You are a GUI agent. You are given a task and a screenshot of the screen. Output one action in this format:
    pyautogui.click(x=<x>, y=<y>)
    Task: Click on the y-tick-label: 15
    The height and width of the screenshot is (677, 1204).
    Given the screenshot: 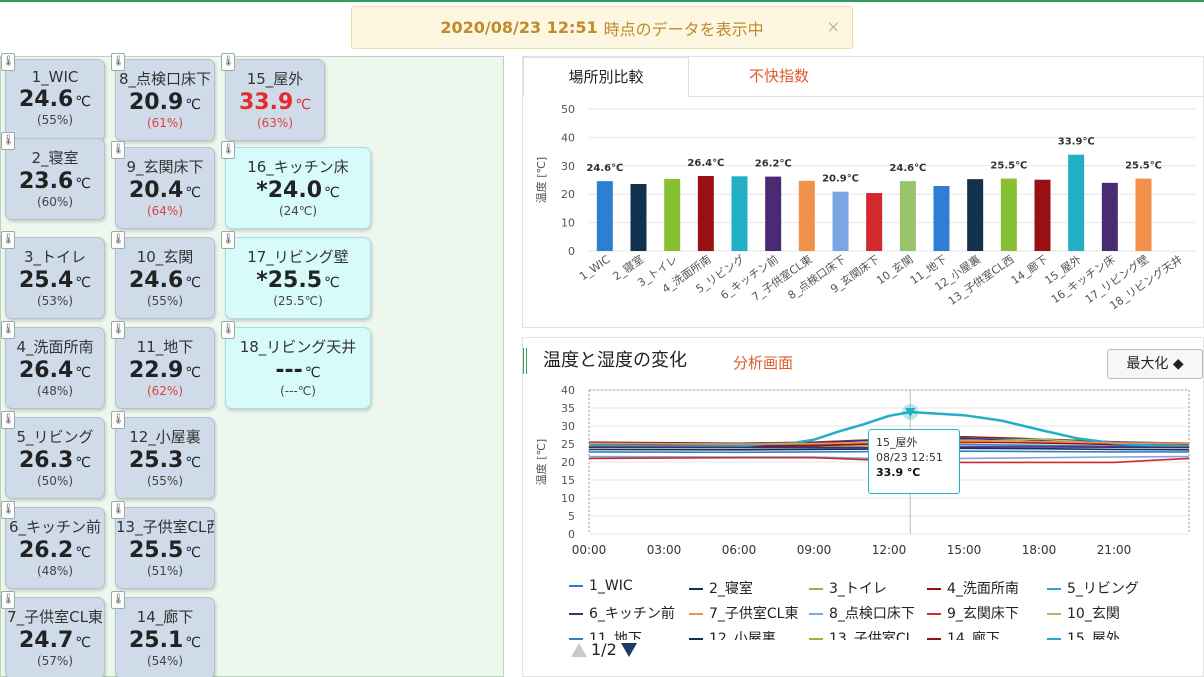 What is the action you would take?
    pyautogui.click(x=568, y=480)
    